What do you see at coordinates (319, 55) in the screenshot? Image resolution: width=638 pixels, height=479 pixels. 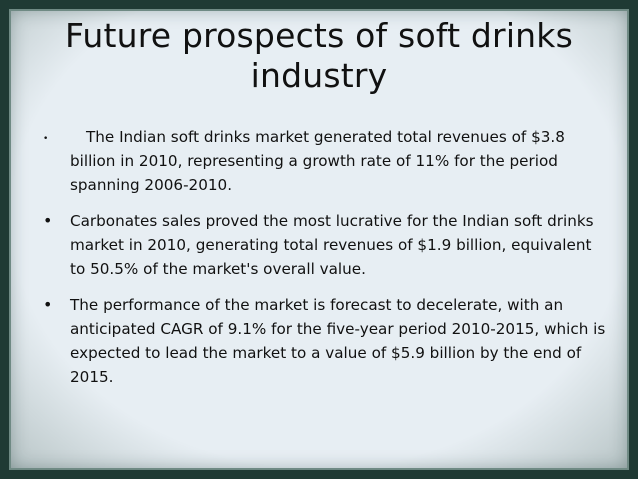 I see `slide-title: Future prospects of soft drinks industry` at bounding box center [319, 55].